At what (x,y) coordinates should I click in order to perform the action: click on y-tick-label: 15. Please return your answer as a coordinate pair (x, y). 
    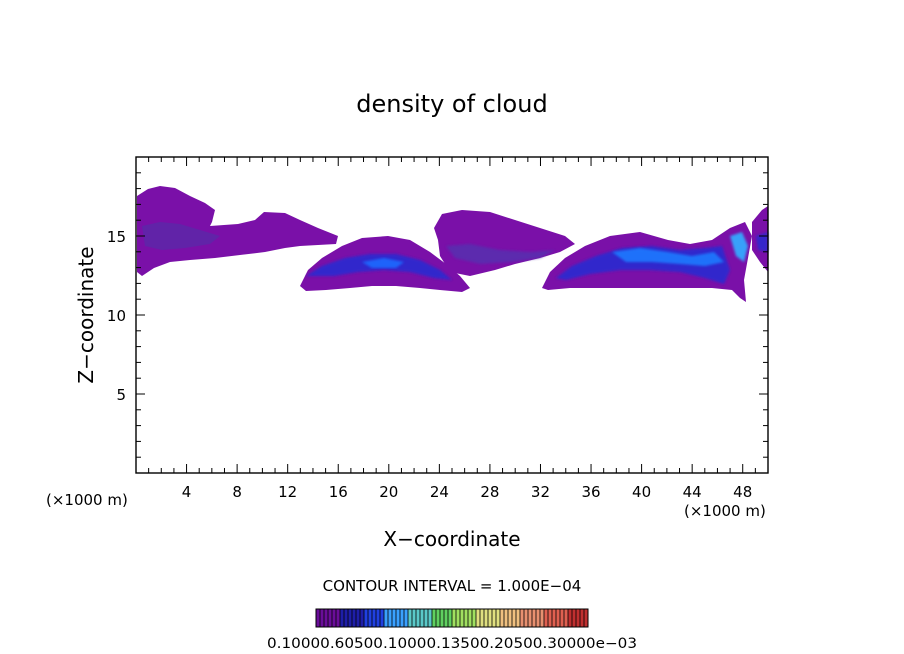
    Looking at the image, I should click on (116, 237).